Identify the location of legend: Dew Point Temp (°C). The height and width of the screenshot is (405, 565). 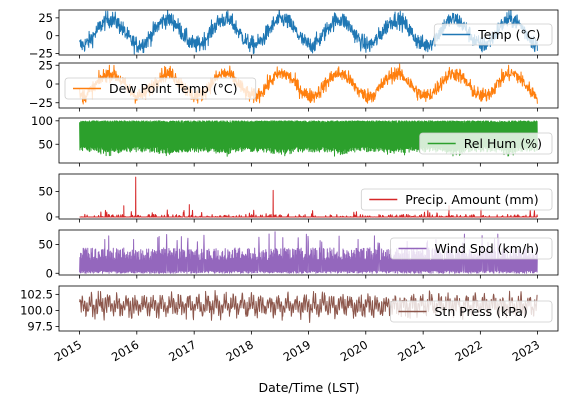
(160, 88).